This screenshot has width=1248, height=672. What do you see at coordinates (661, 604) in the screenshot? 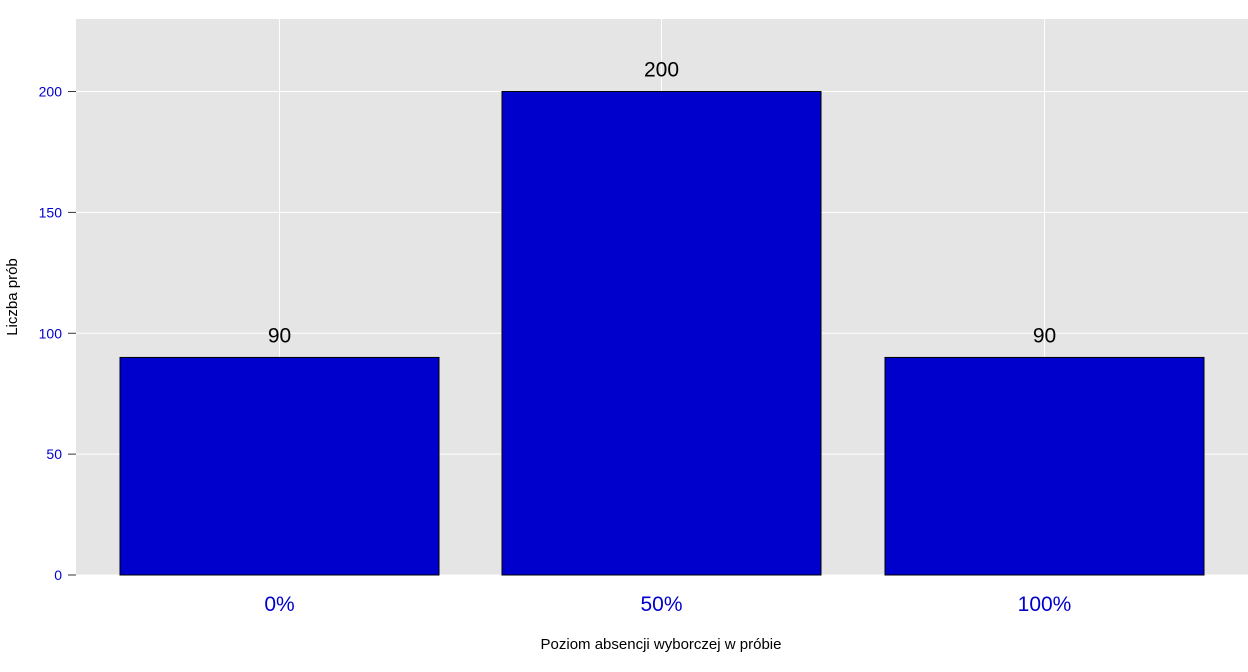
I see `x-tick-label: 50%` at bounding box center [661, 604].